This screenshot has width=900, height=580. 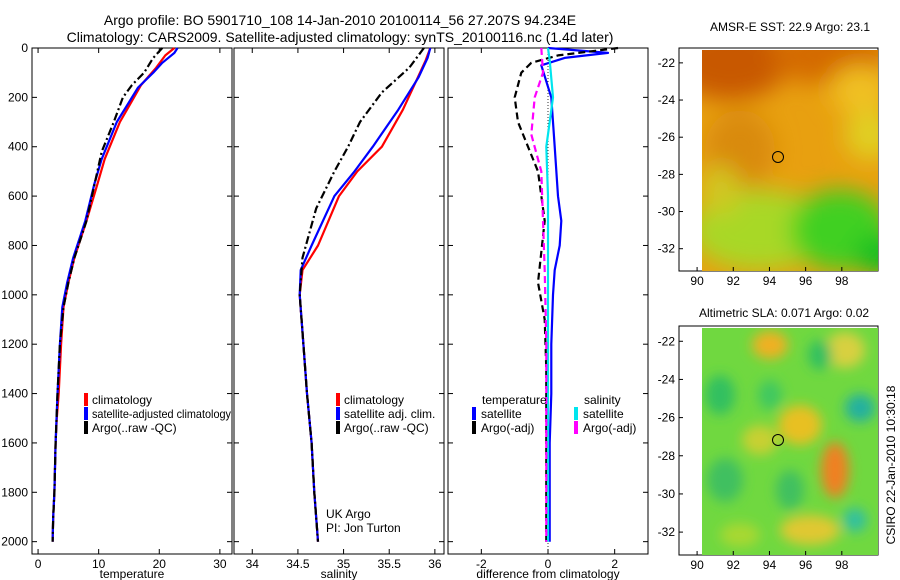 What do you see at coordinates (481, 564) in the screenshot?
I see `x-tick-label: -2` at bounding box center [481, 564].